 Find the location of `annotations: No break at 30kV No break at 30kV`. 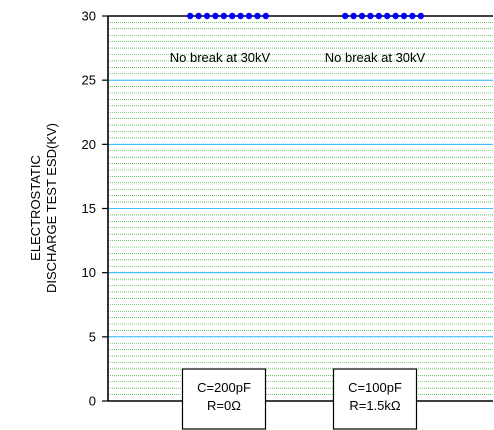

annotations: No break at 30kV No break at 30kV is located at coordinates (298, 57).